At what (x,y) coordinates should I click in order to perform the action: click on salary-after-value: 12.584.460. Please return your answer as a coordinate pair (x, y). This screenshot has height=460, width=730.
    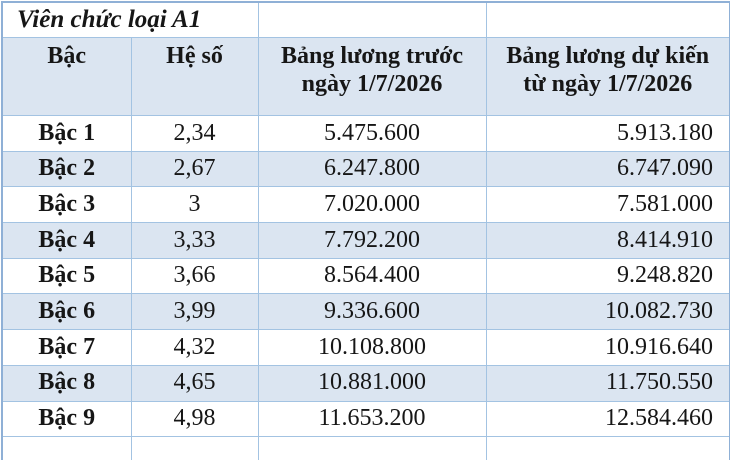
    Looking at the image, I should click on (607, 419).